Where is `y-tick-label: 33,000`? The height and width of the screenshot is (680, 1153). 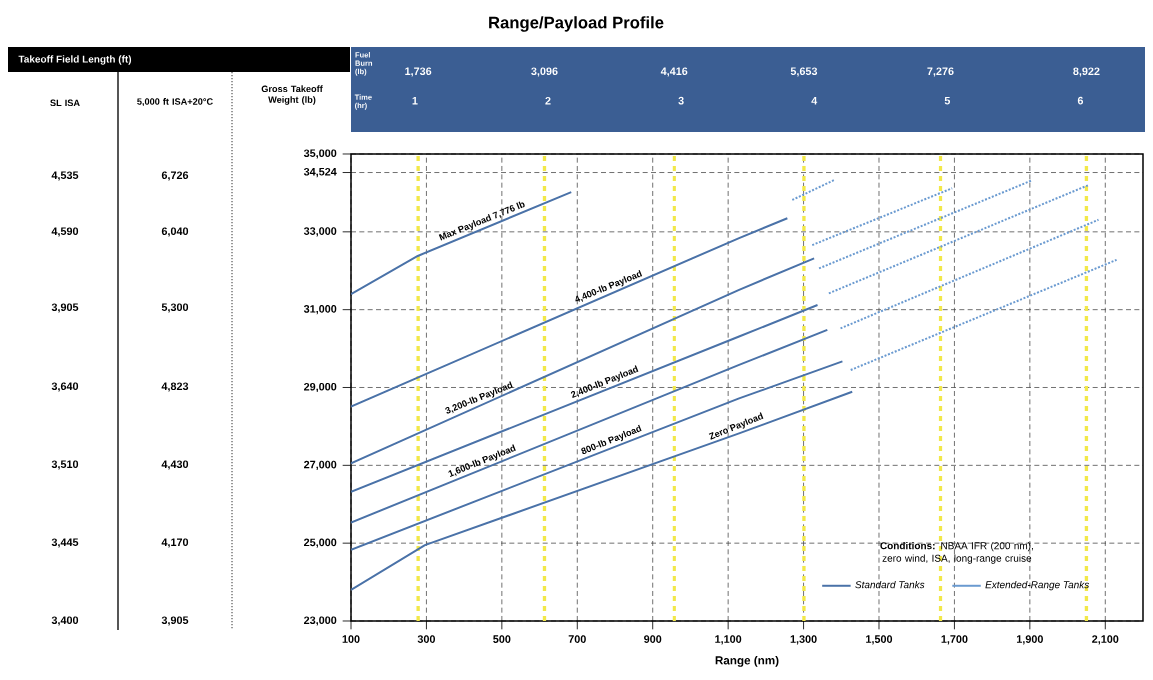
y-tick-label: 33,000 is located at coordinates (320, 232).